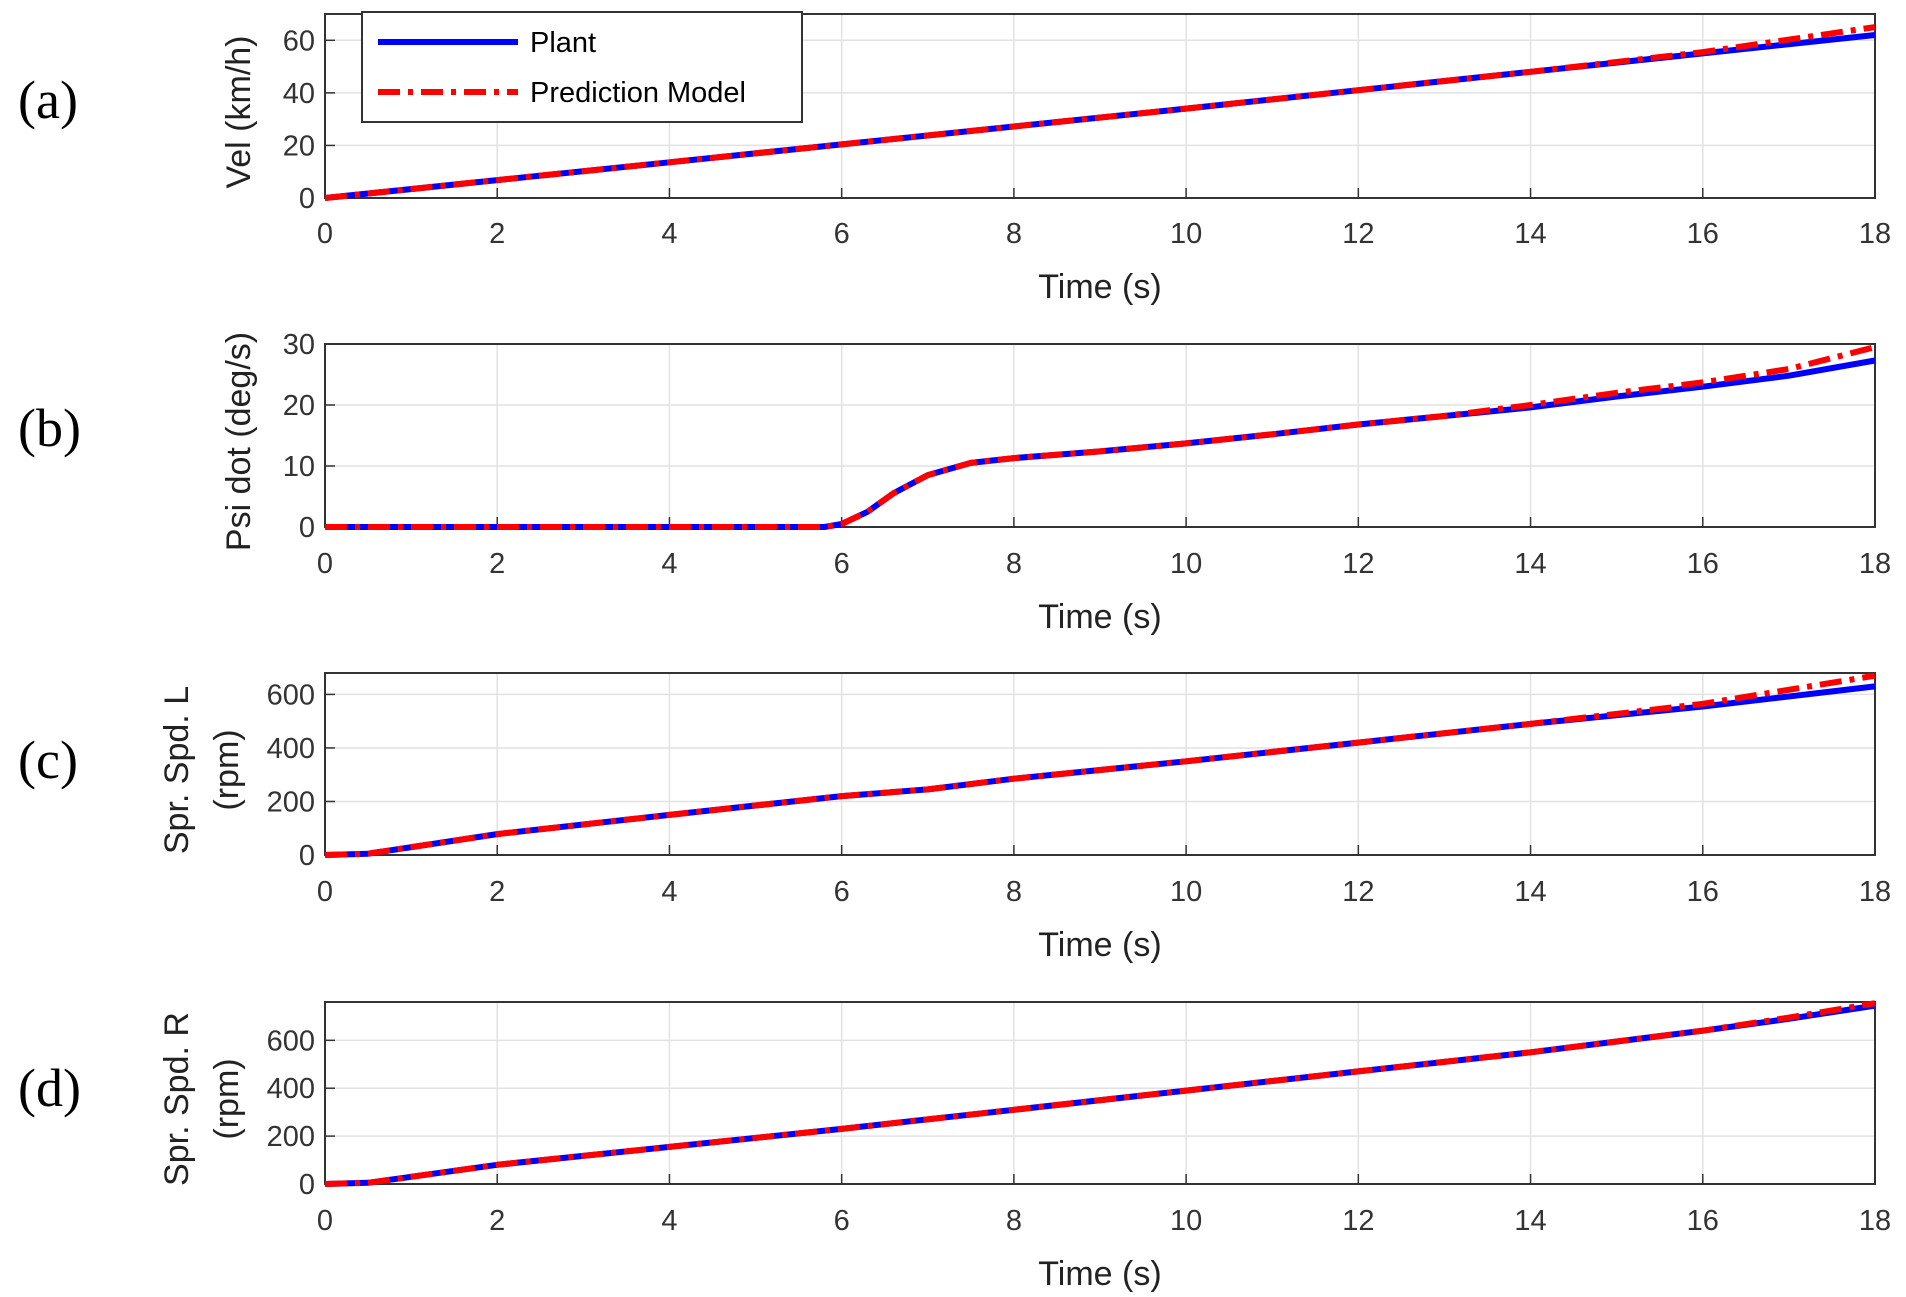  I want to click on legend-box, so click(582, 67).